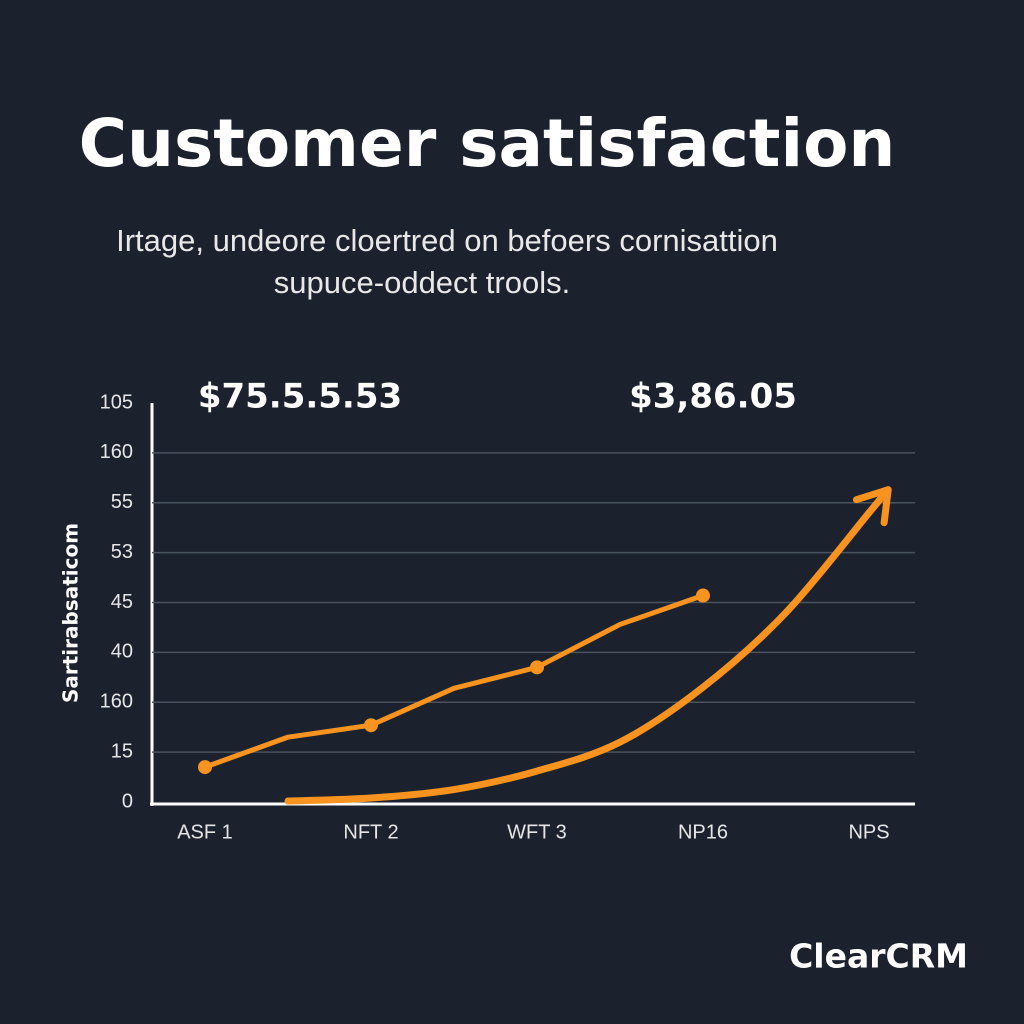 This screenshot has width=1024, height=1024. What do you see at coordinates (122, 502) in the screenshot?
I see `y-tick-label: 55` at bounding box center [122, 502].